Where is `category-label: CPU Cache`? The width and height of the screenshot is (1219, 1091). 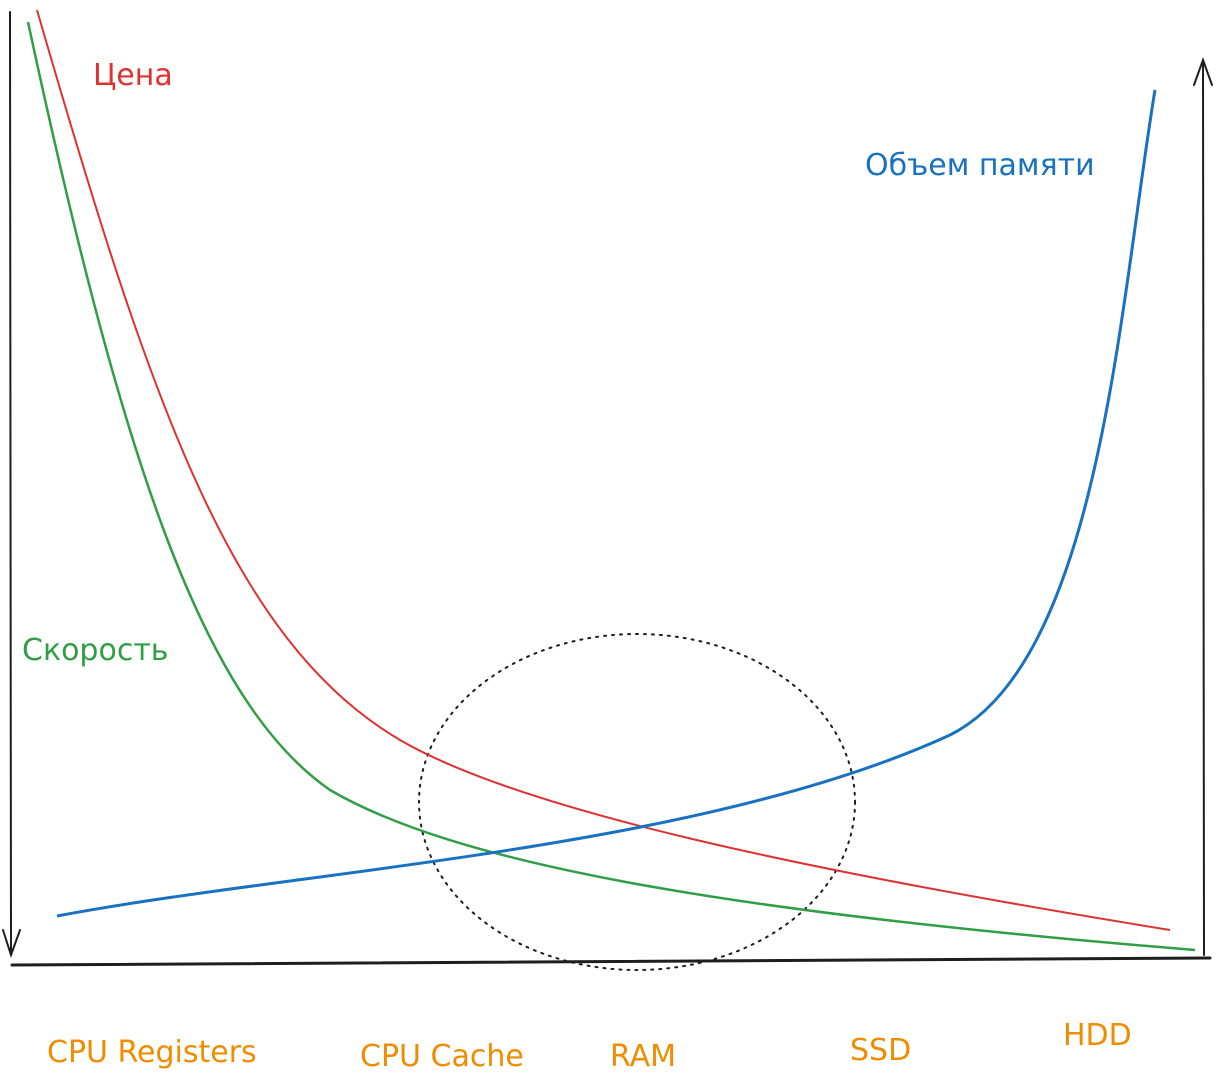
category-label: CPU Cache is located at coordinates (442, 1056).